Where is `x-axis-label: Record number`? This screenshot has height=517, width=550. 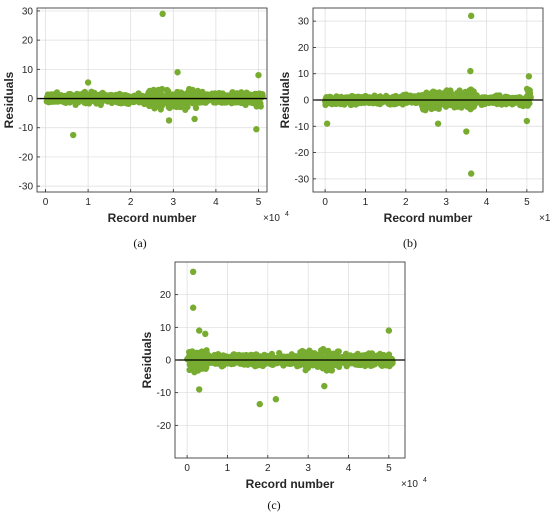
x-axis-label: Record number is located at coordinates (428, 218).